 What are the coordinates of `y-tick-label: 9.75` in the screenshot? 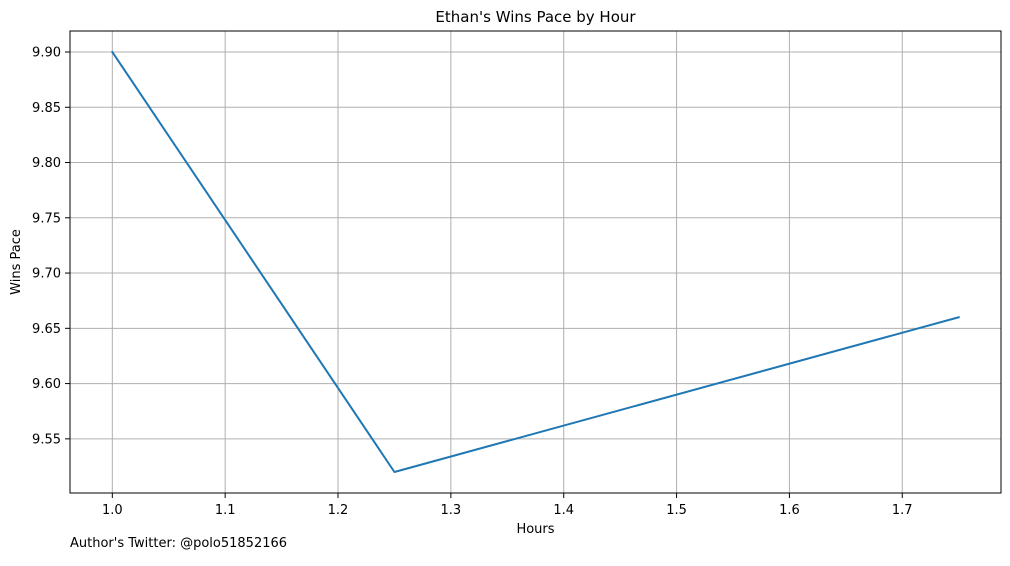 It's located at (46, 218).